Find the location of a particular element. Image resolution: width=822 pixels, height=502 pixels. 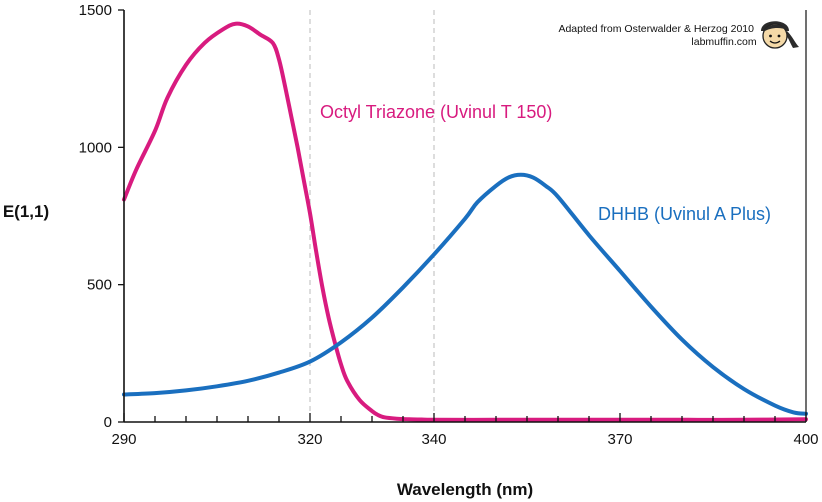

x-tick-label: 340 is located at coordinates (433, 439).